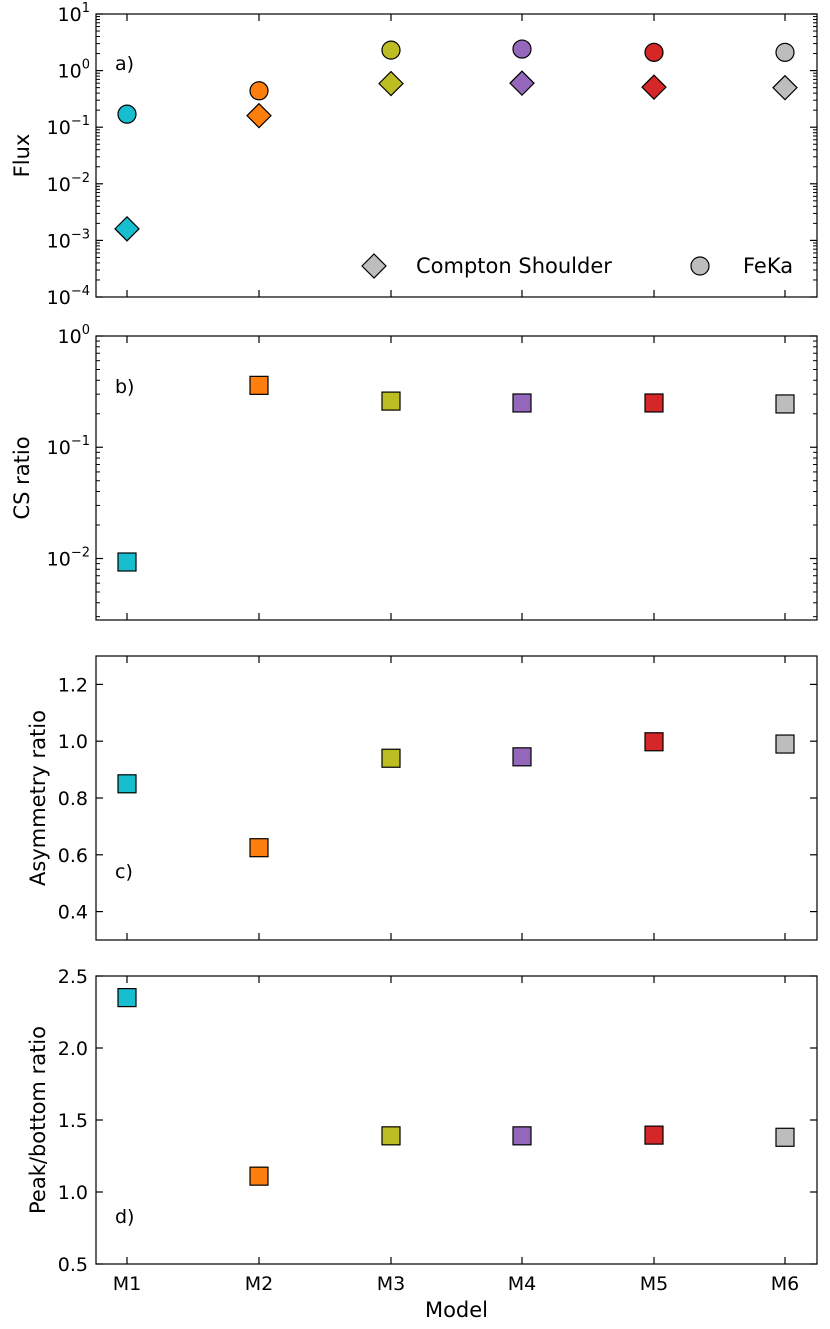 The height and width of the screenshot is (1329, 830). Describe the element at coordinates (73, 1121) in the screenshot. I see `y-tick-label: 1.5` at that location.